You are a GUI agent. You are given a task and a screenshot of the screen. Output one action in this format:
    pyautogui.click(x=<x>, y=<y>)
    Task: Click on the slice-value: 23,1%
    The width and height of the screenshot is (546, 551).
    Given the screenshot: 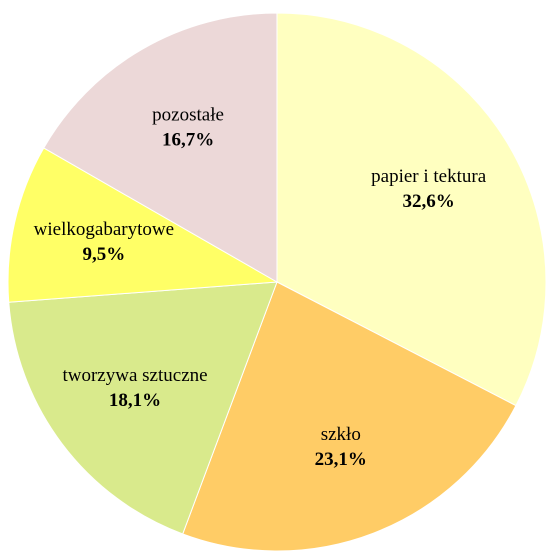 What is the action you would take?
    pyautogui.click(x=341, y=459)
    